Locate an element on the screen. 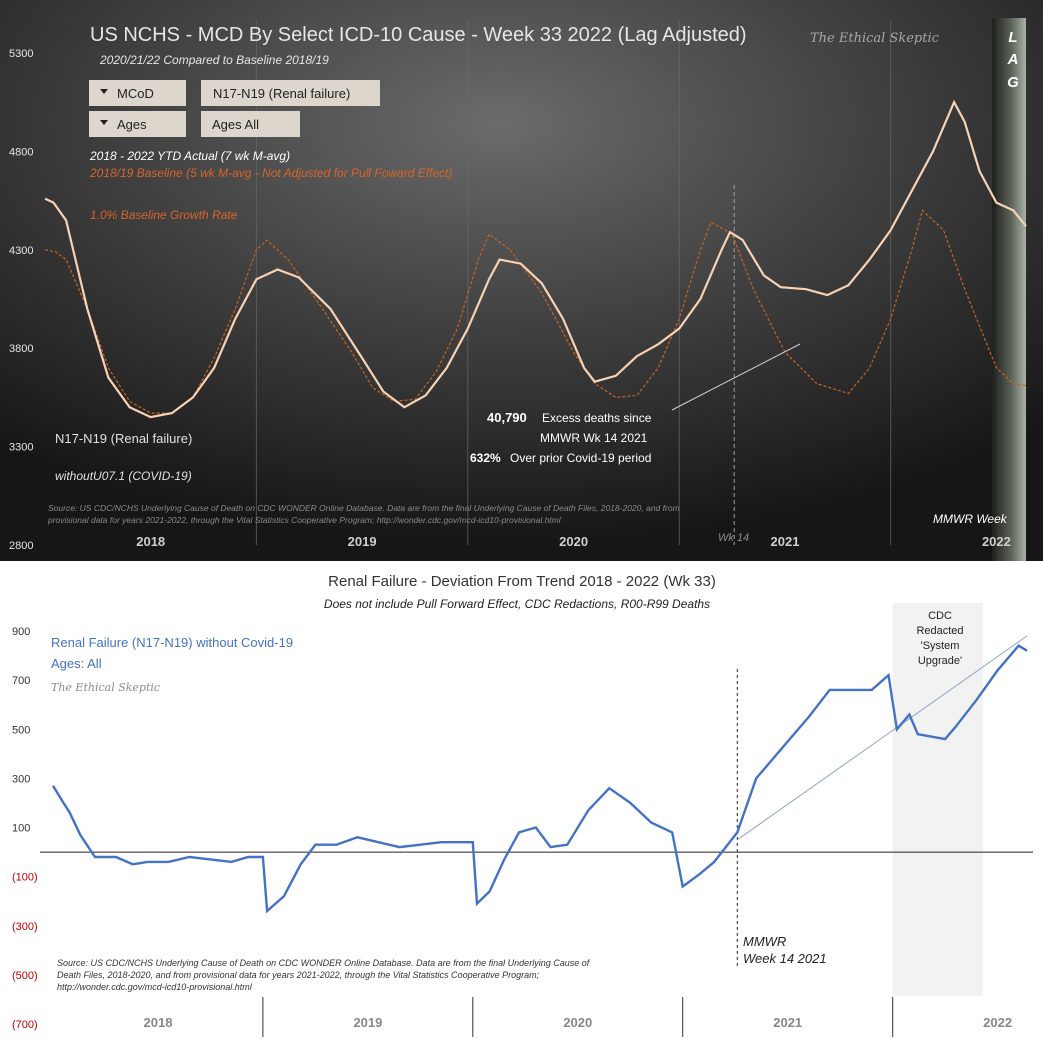  bottom-y-tick-label: 900 is located at coordinates (21, 632).